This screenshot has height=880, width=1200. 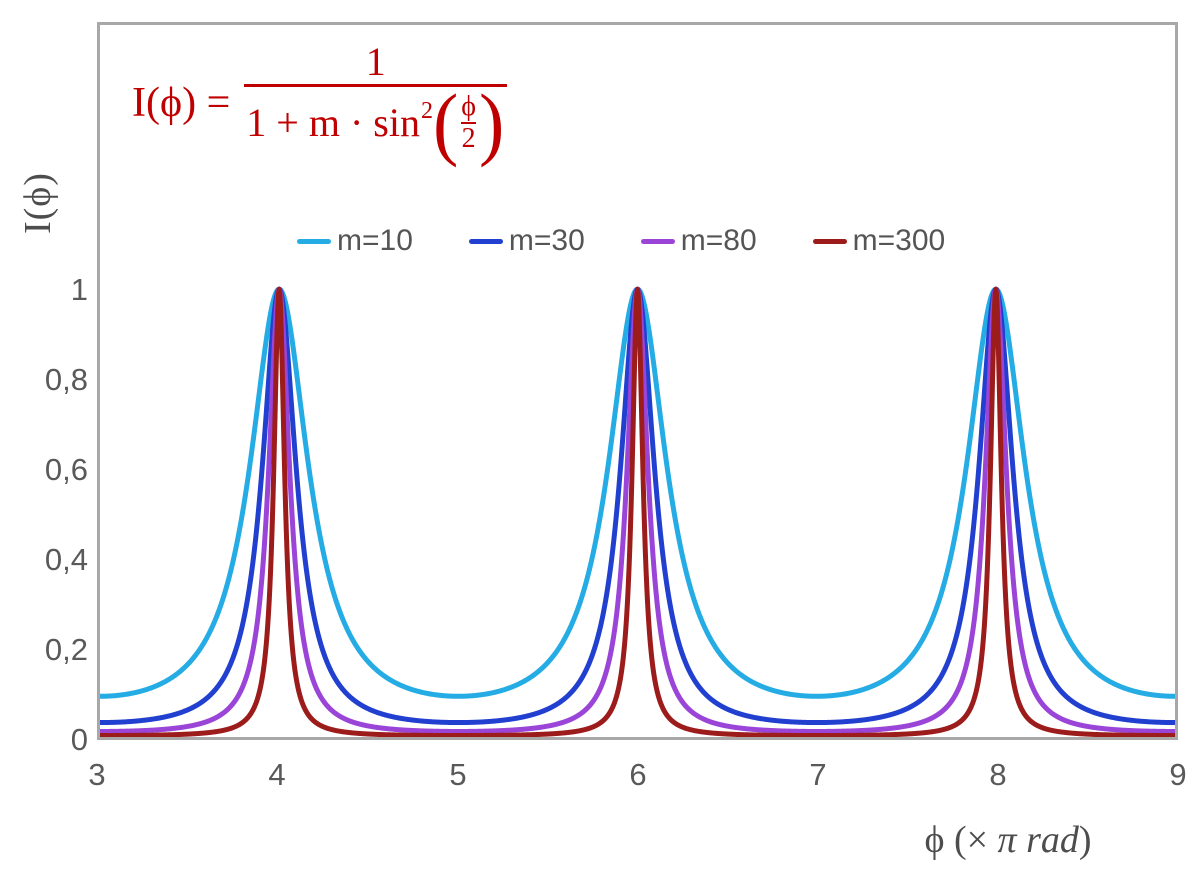 I want to click on legend-label: m=80, so click(x=718, y=240).